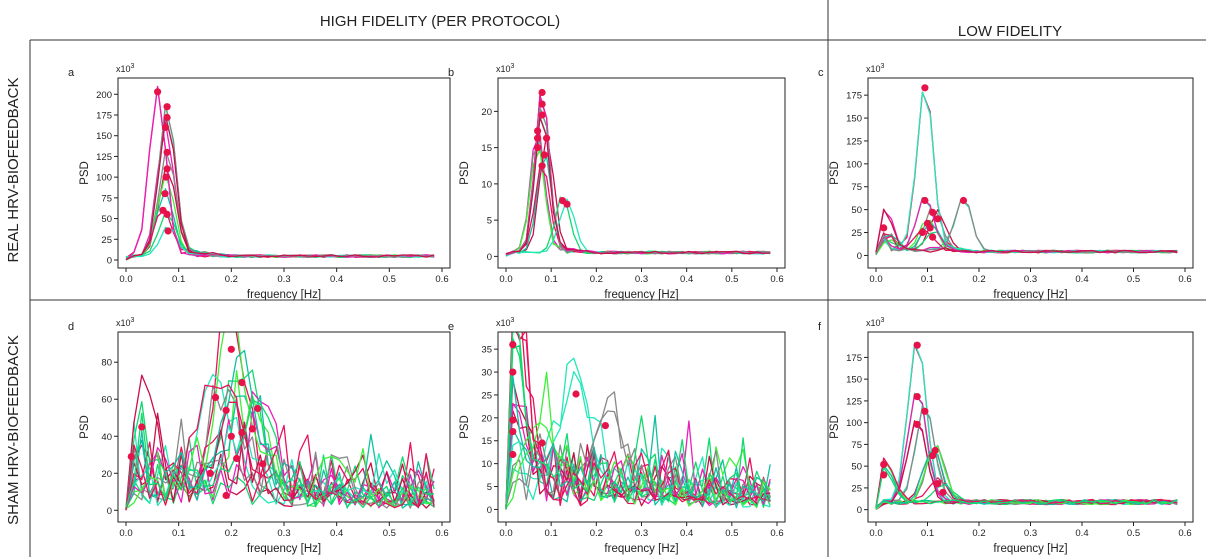  What do you see at coordinates (451, 73) in the screenshot?
I see `panel-label: b` at bounding box center [451, 73].